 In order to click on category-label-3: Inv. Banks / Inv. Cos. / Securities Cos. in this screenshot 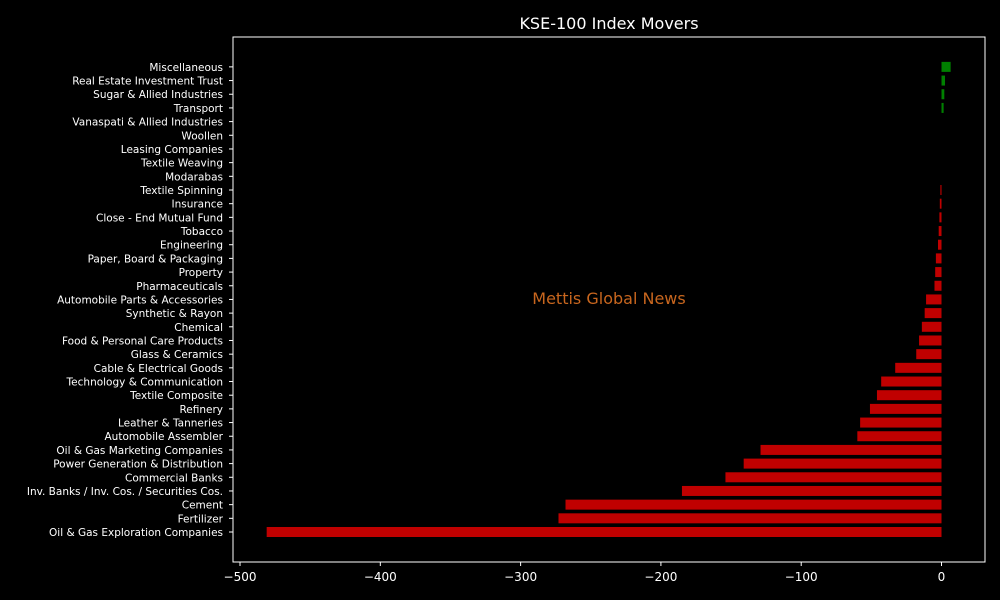, I will do `click(125, 492)`.